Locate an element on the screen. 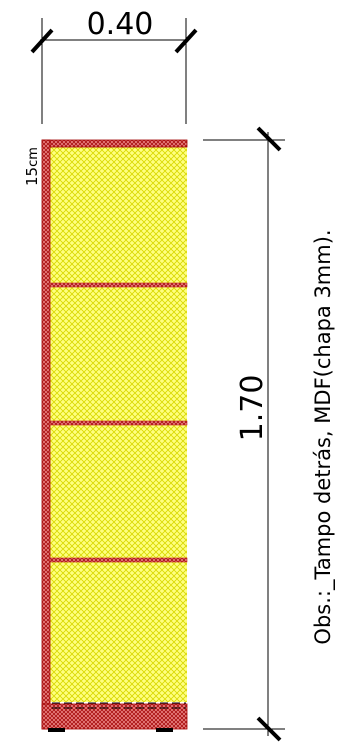 Image resolution: width=340 pixels, height=754 pixels. height-tick-bottom is located at coordinates (269, 729).